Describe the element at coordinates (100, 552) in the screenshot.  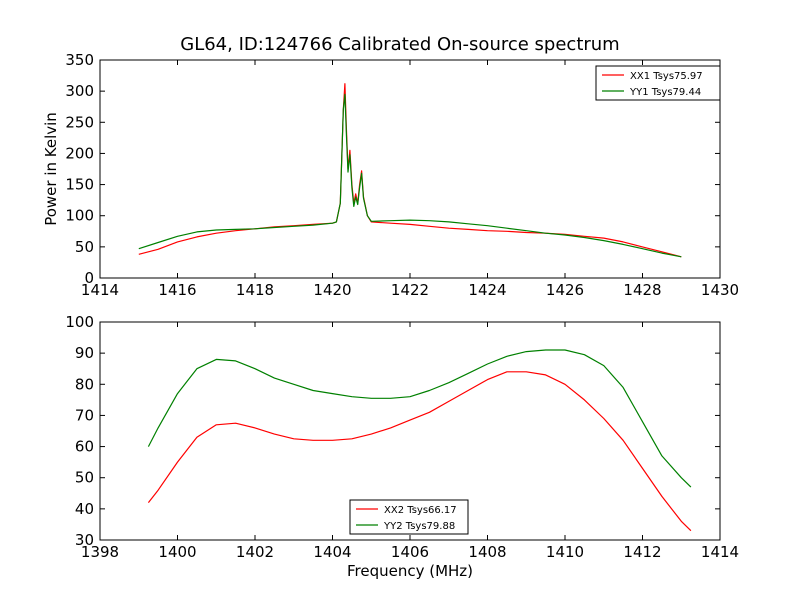
I see `x-tick-label: 1398` at that location.